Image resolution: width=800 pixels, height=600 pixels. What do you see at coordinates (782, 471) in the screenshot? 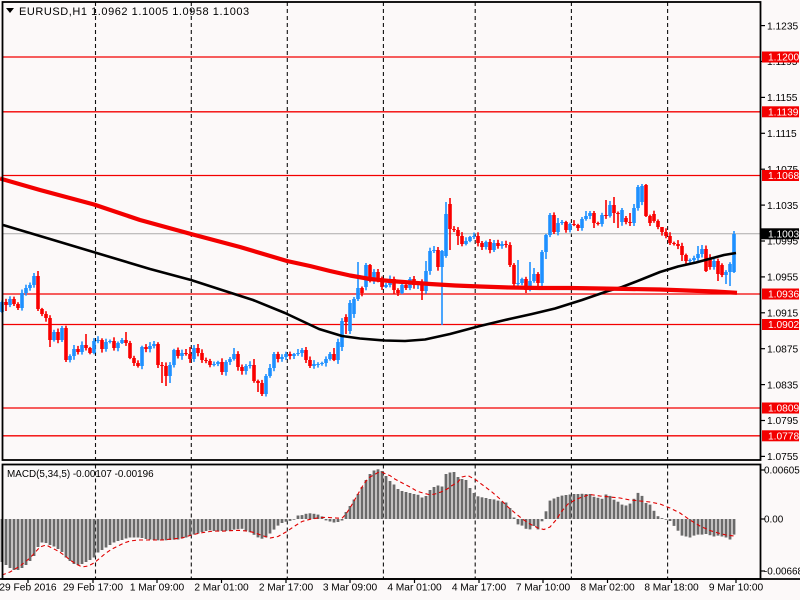
I see `svg-text: 0.00605` at bounding box center [782, 471].